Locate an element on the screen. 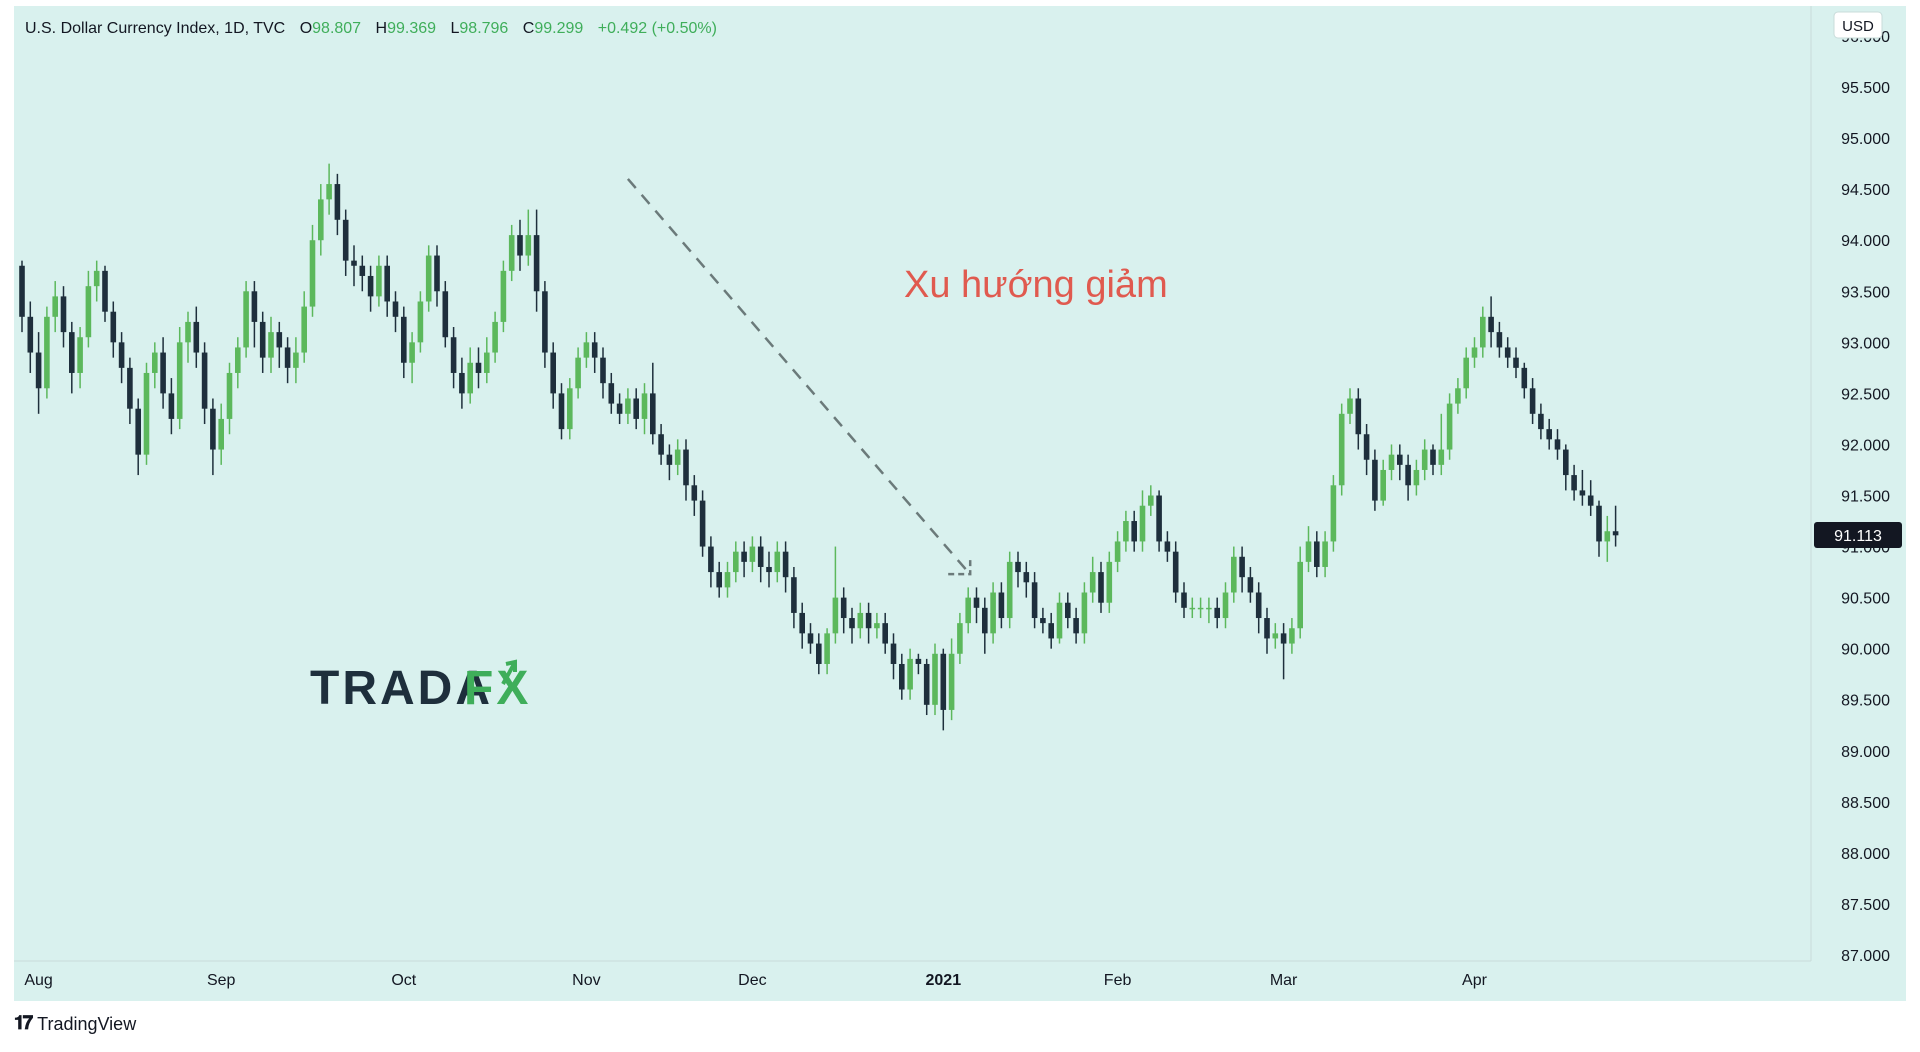  x-tick-label: Oct is located at coordinates (403, 980).